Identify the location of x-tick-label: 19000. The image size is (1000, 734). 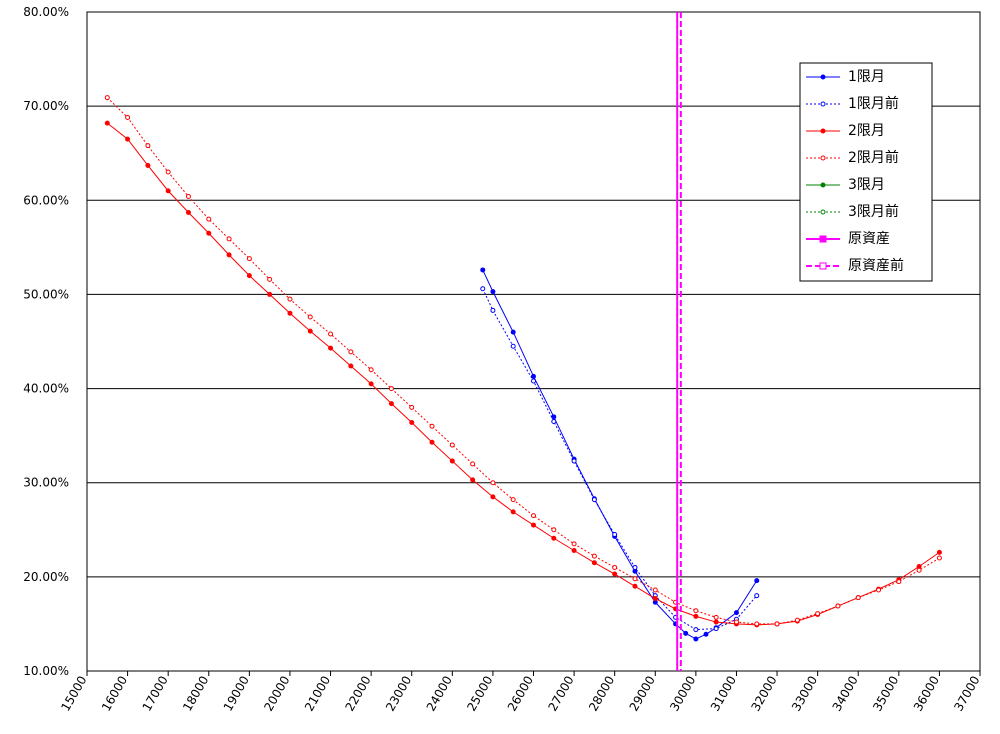
(236, 694).